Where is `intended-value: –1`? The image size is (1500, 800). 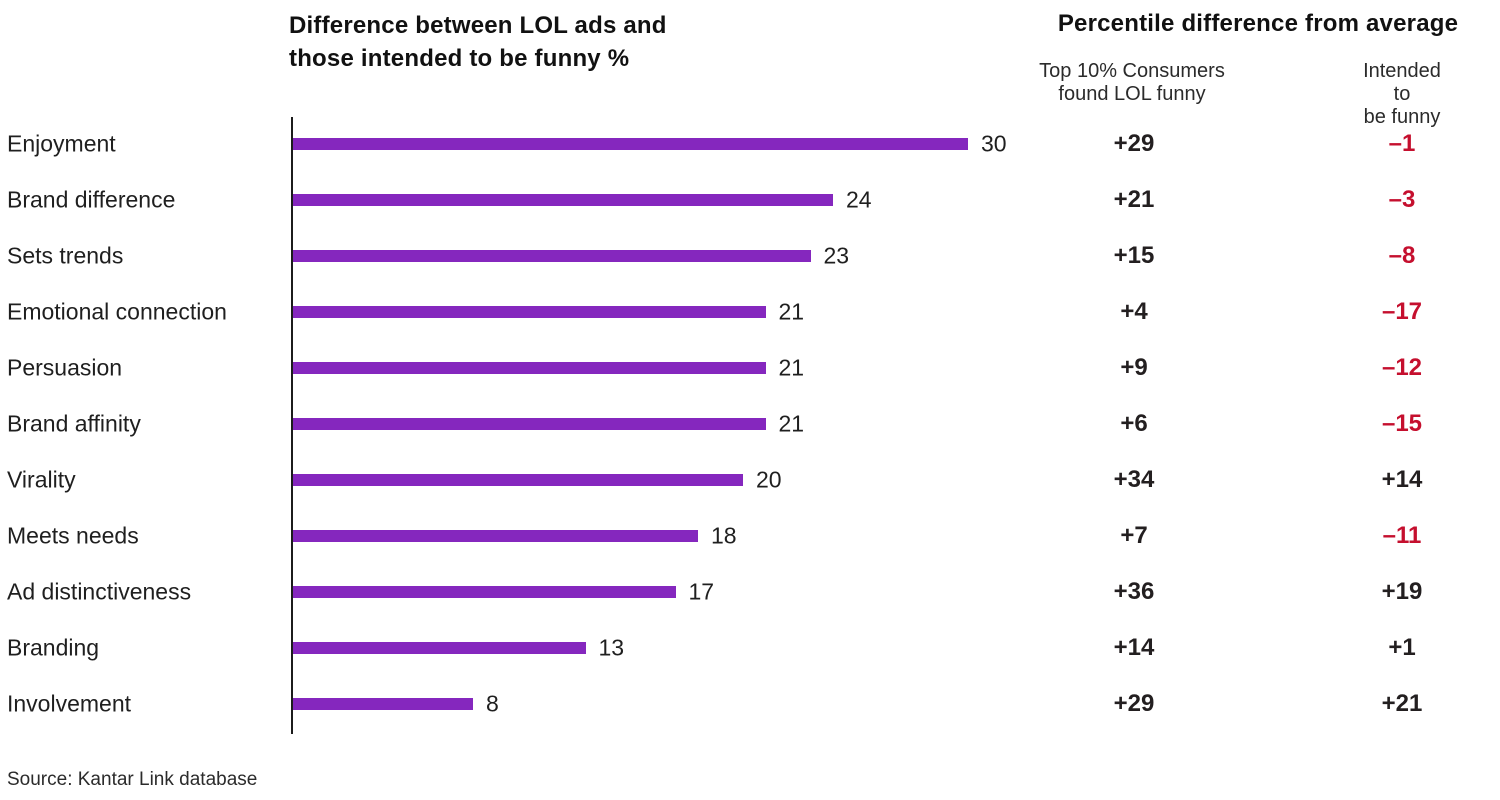
intended-value: –1 is located at coordinates (1402, 143).